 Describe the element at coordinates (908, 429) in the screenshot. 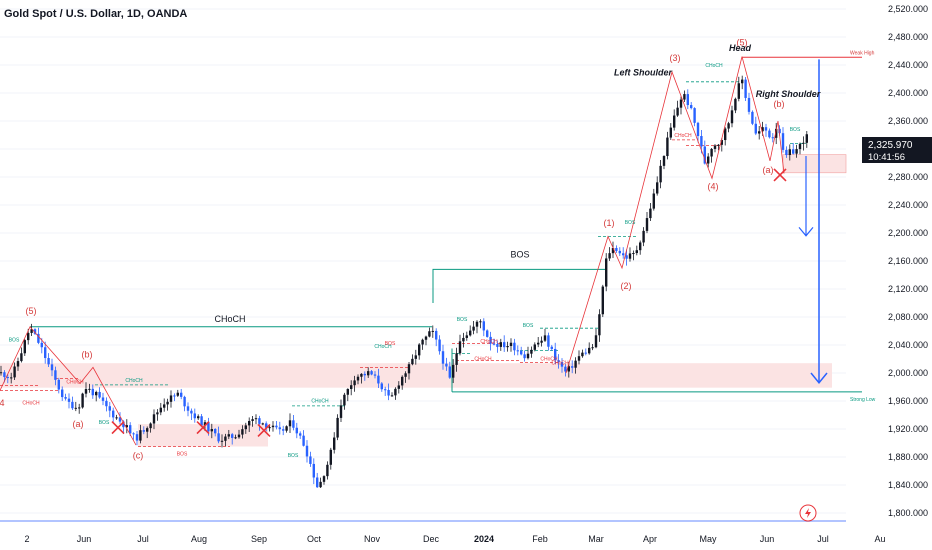

I see `y-tick-label: 1,920.000` at that location.